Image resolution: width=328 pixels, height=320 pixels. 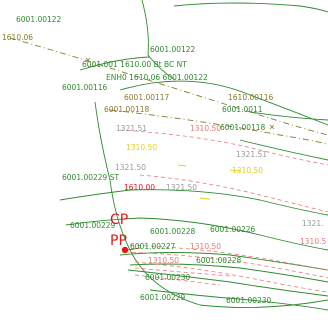 What do you see at coordinates (119, 220) in the screenshot?
I see `label-cp: CP` at bounding box center [119, 220].